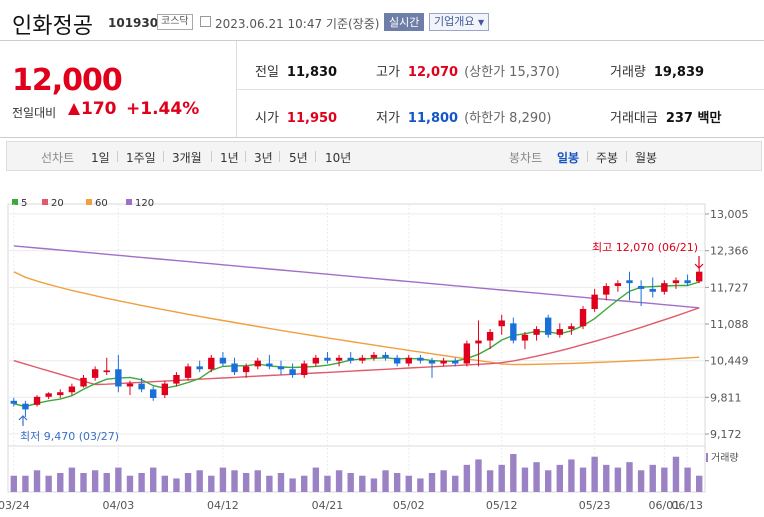 The width and height of the screenshot is (764, 517). Describe the element at coordinates (526, 158) in the screenshot. I see `candle-chart-label: 봉차트` at that location.